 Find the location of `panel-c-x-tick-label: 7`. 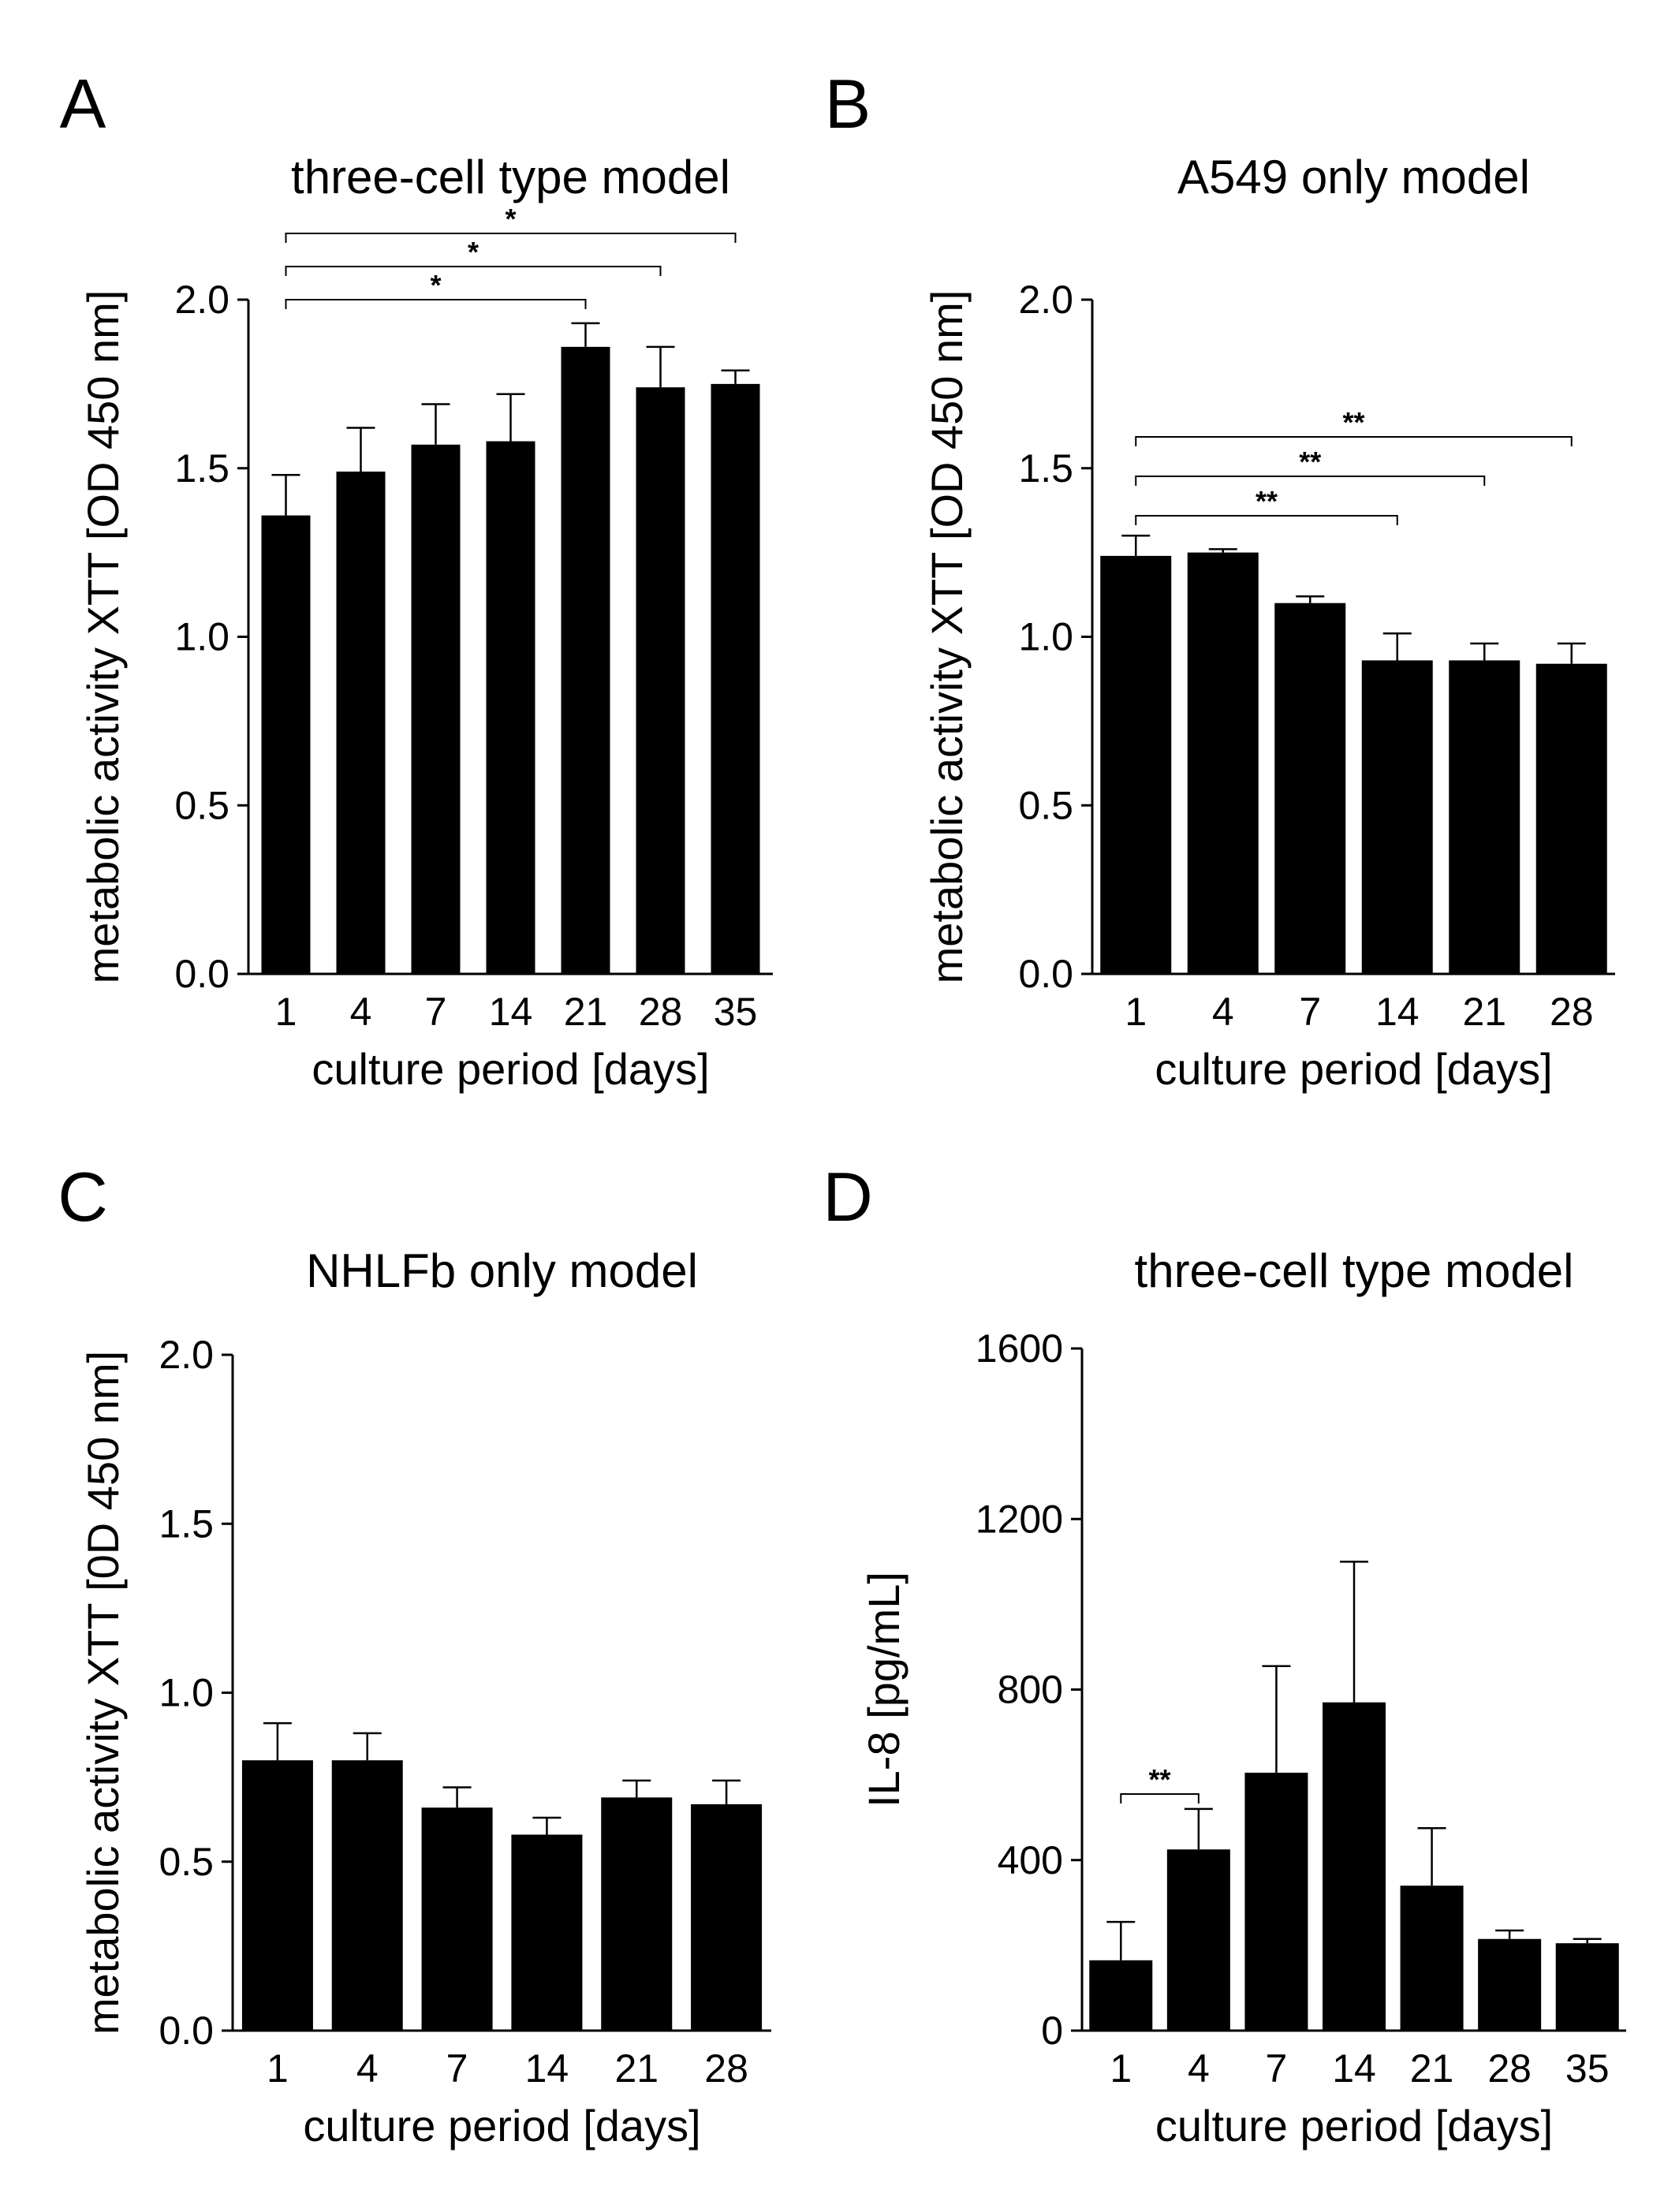

panel-c-x-tick-label: 7 is located at coordinates (457, 2068).